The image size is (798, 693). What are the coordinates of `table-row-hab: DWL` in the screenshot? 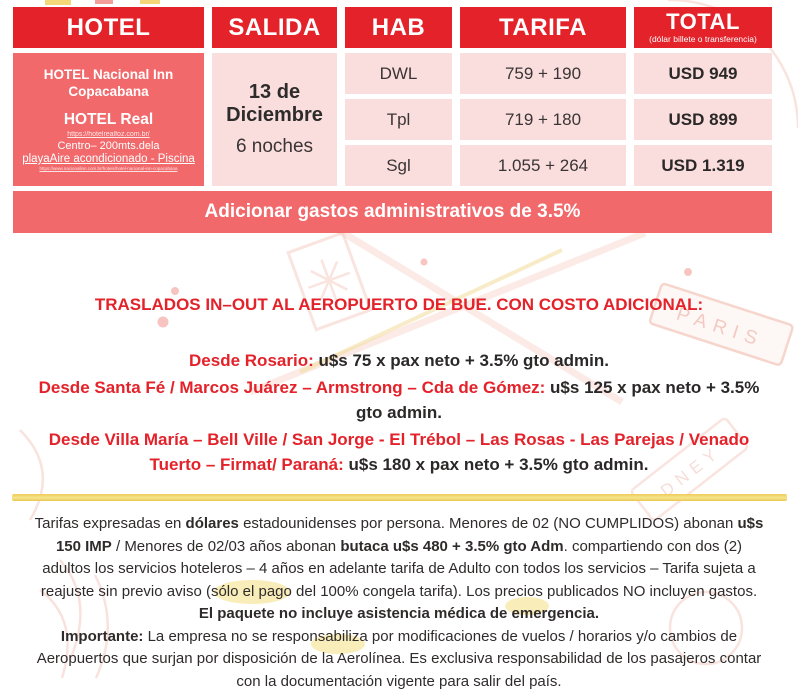 It's located at (398, 73).